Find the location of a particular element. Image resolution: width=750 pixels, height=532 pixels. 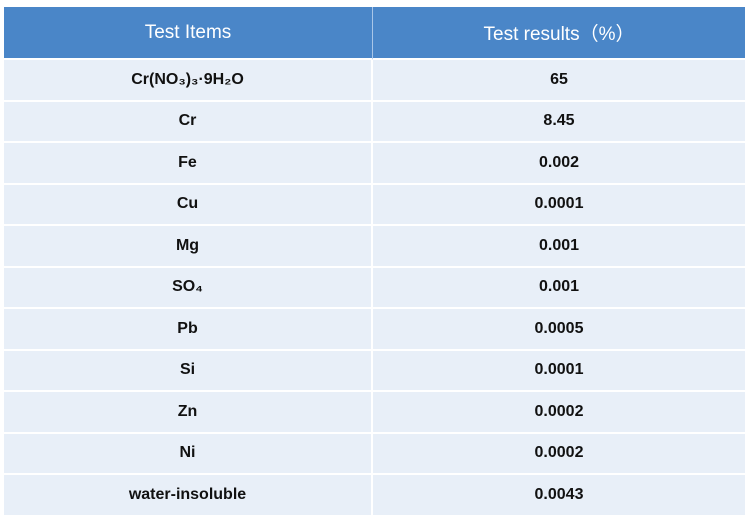

header-row: Test Items Test results（%） is located at coordinates (374, 33).